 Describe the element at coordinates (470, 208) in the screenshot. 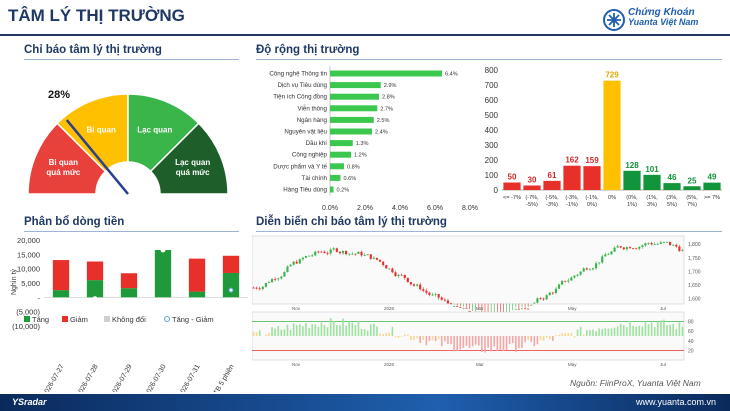

I see `breadth-x-tick: 8.0%` at that location.